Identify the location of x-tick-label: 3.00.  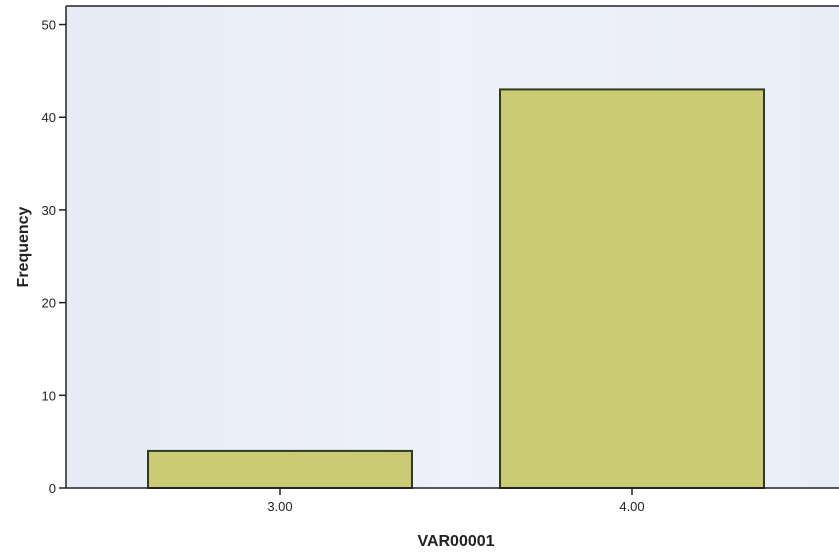
(279, 506).